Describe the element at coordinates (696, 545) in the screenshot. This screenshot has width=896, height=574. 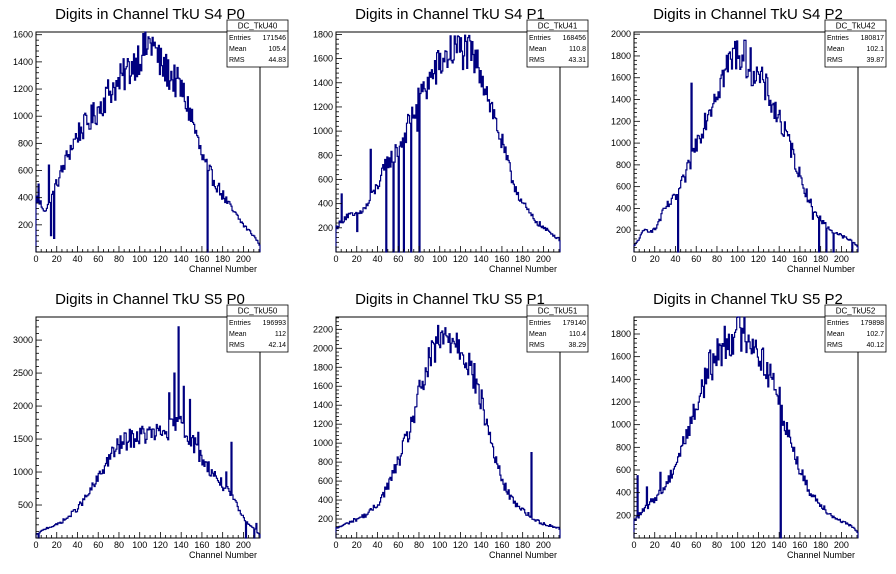
I see `x-tick-label: 60` at that location.